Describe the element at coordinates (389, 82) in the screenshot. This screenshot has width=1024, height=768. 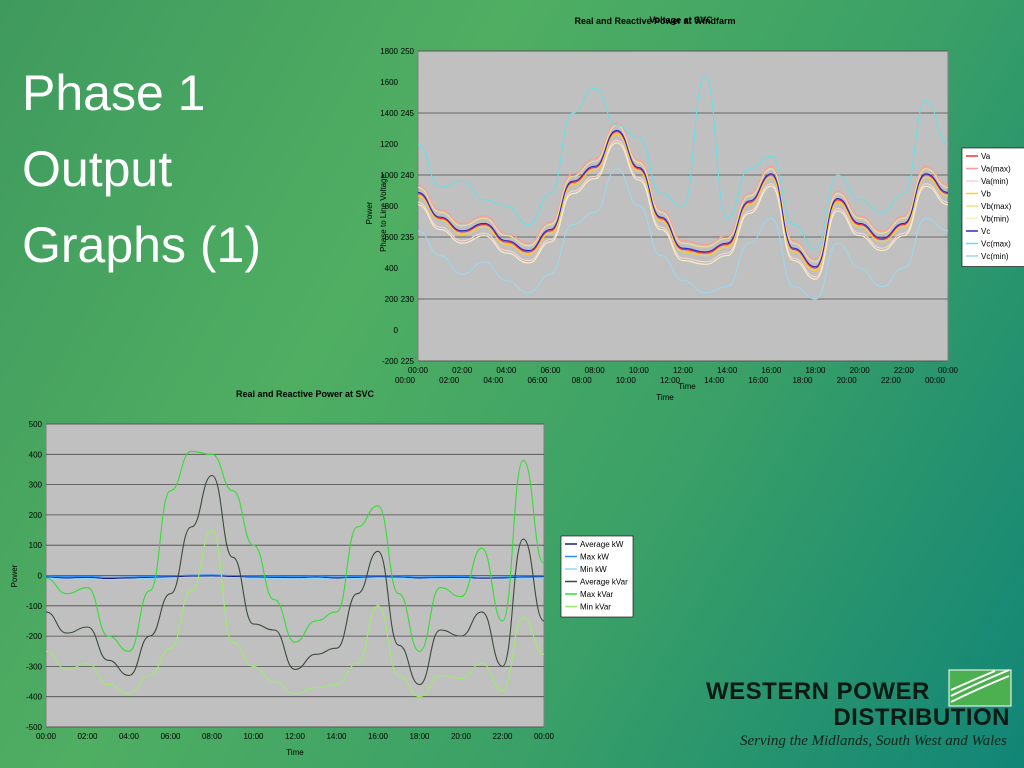
I see `y-tick-label-power: 1600` at that location.